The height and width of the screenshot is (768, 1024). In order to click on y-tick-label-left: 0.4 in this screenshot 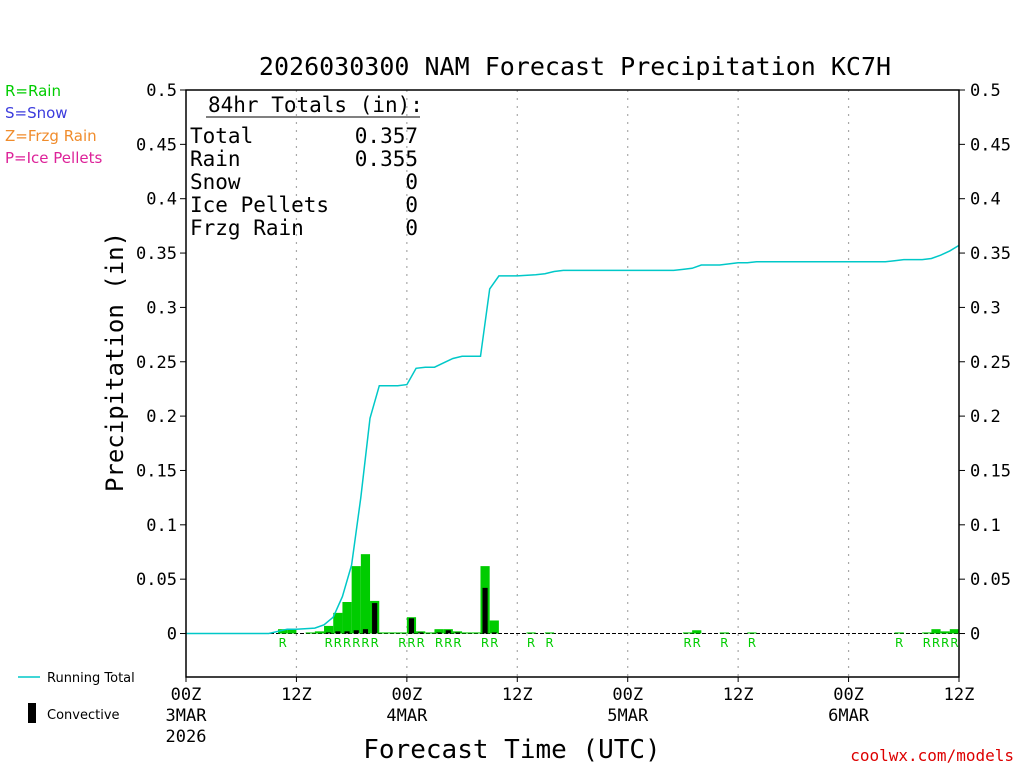, I will do `click(161, 200)`.